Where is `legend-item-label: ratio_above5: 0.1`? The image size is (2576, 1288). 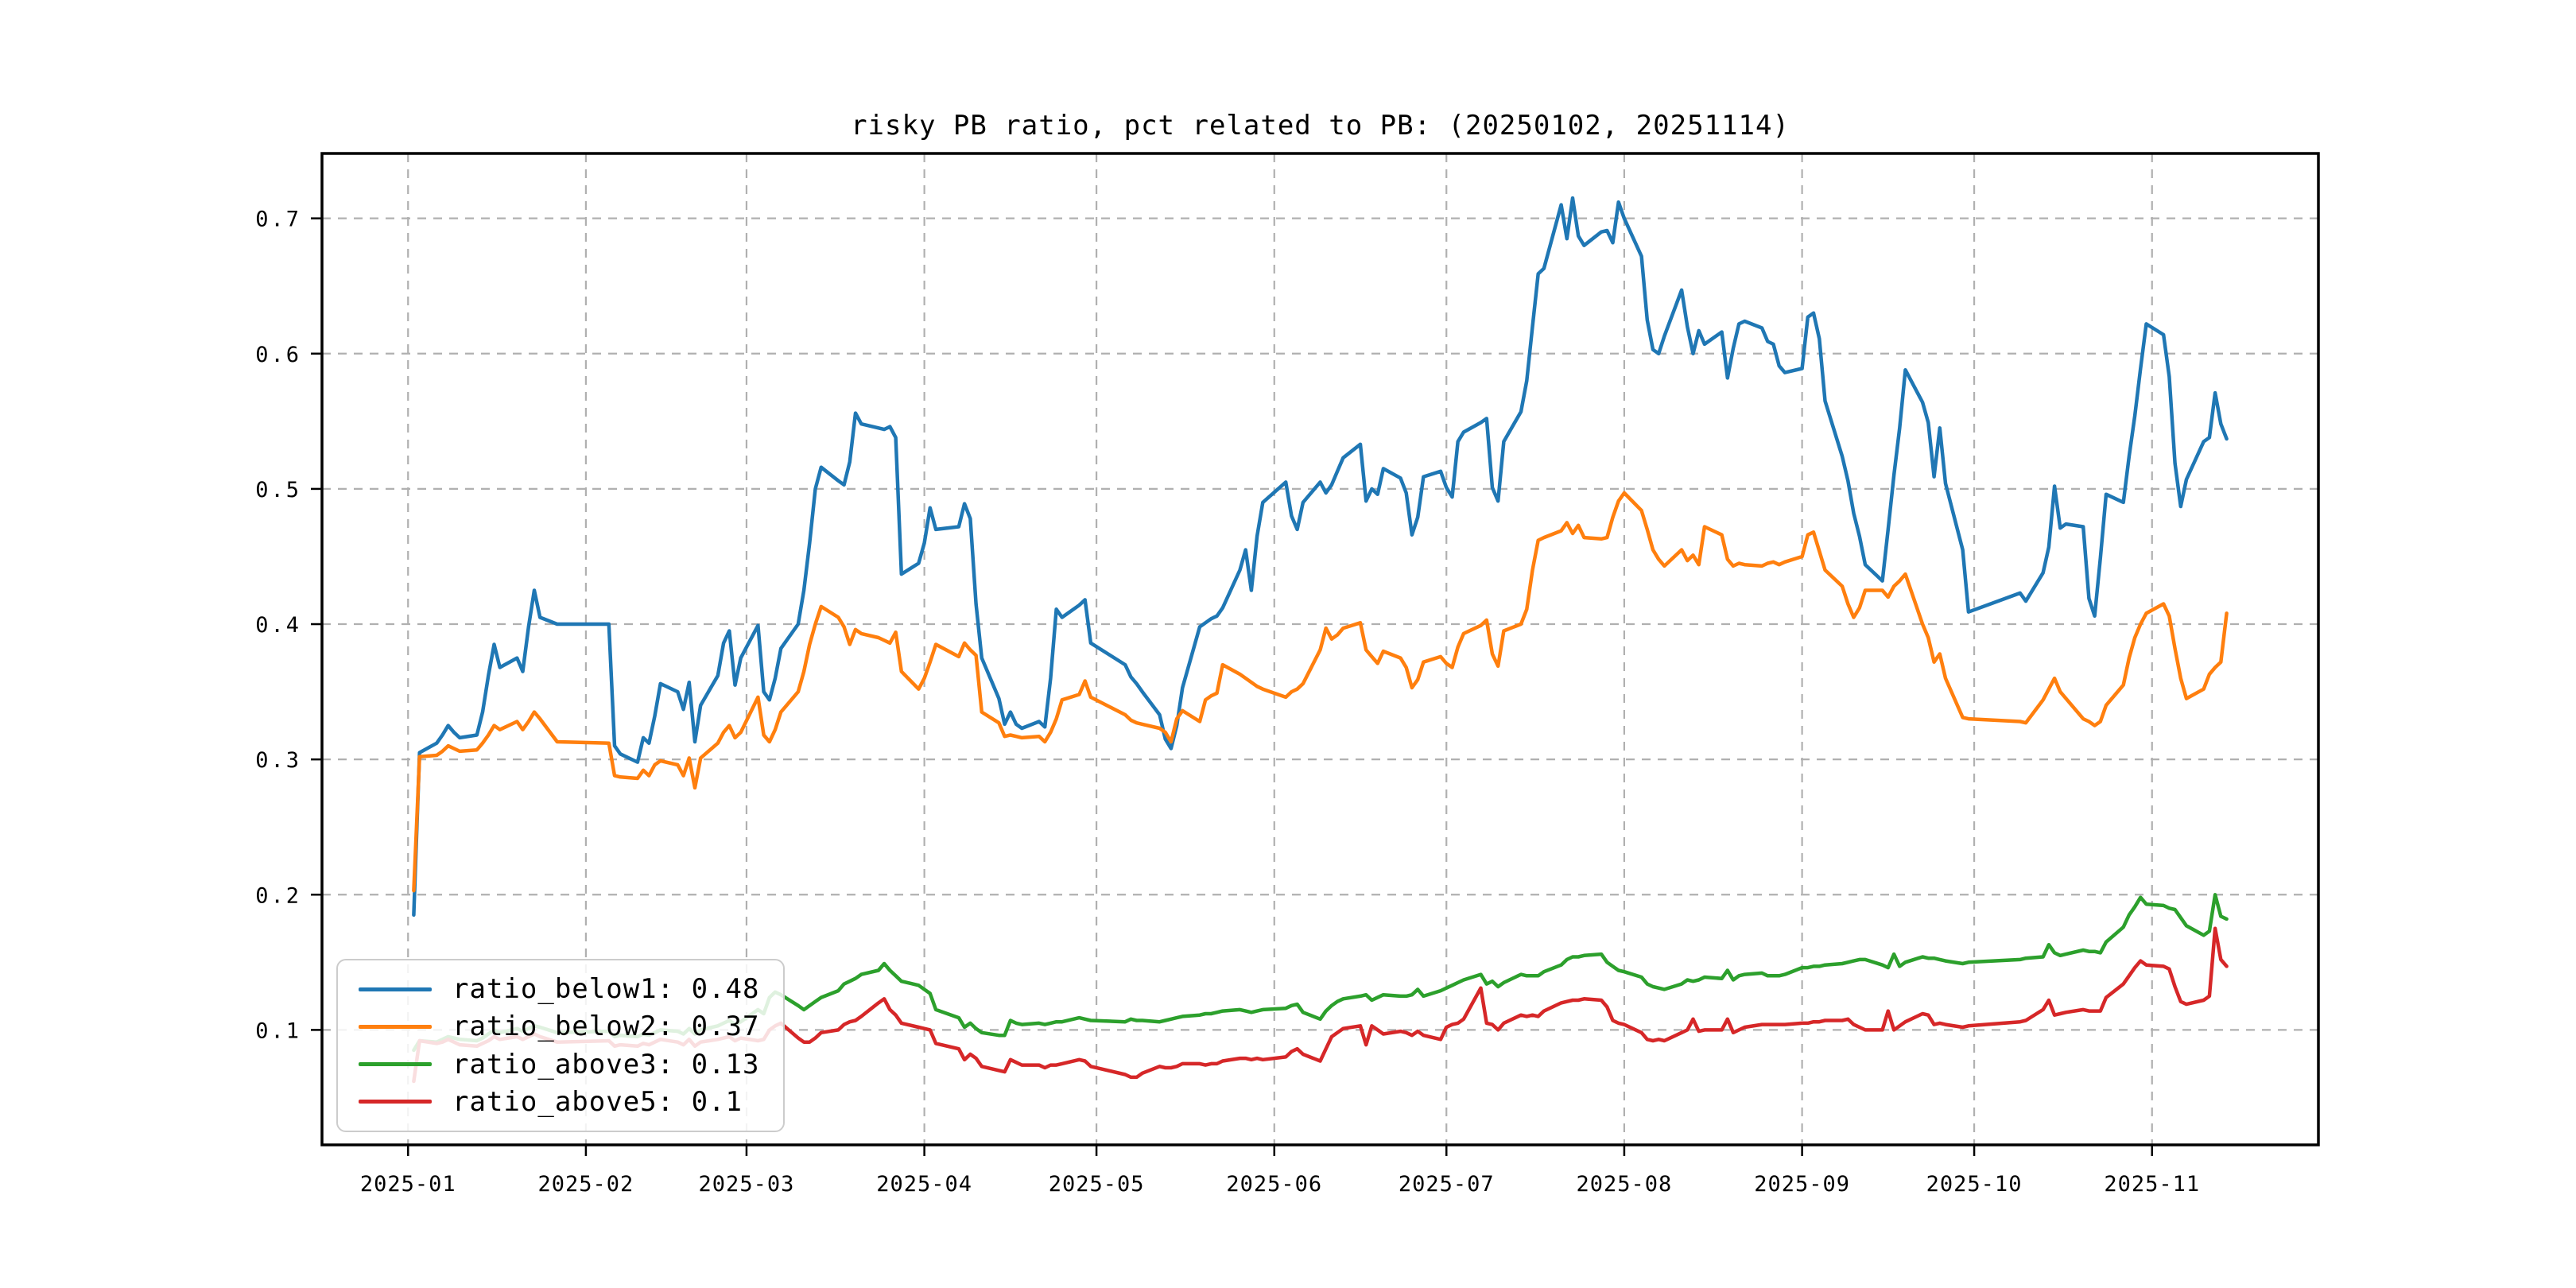
legend-item-label: ratio_above5: 0.1 is located at coordinates (598, 1101).